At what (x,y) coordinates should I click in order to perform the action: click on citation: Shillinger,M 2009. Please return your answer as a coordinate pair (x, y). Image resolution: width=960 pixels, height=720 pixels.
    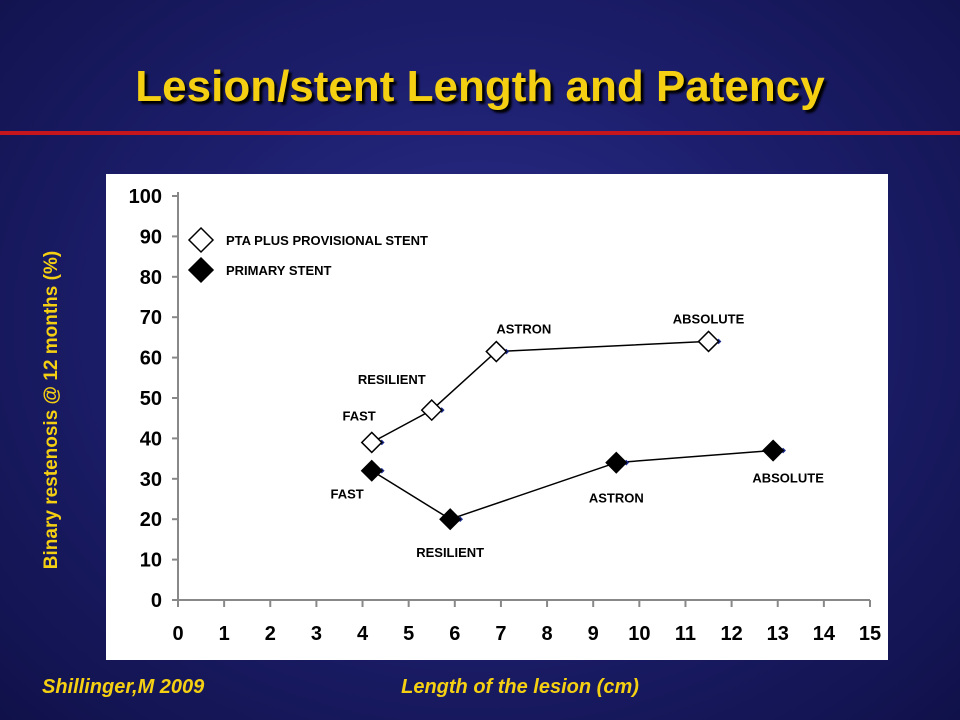
    Looking at the image, I should click on (123, 687).